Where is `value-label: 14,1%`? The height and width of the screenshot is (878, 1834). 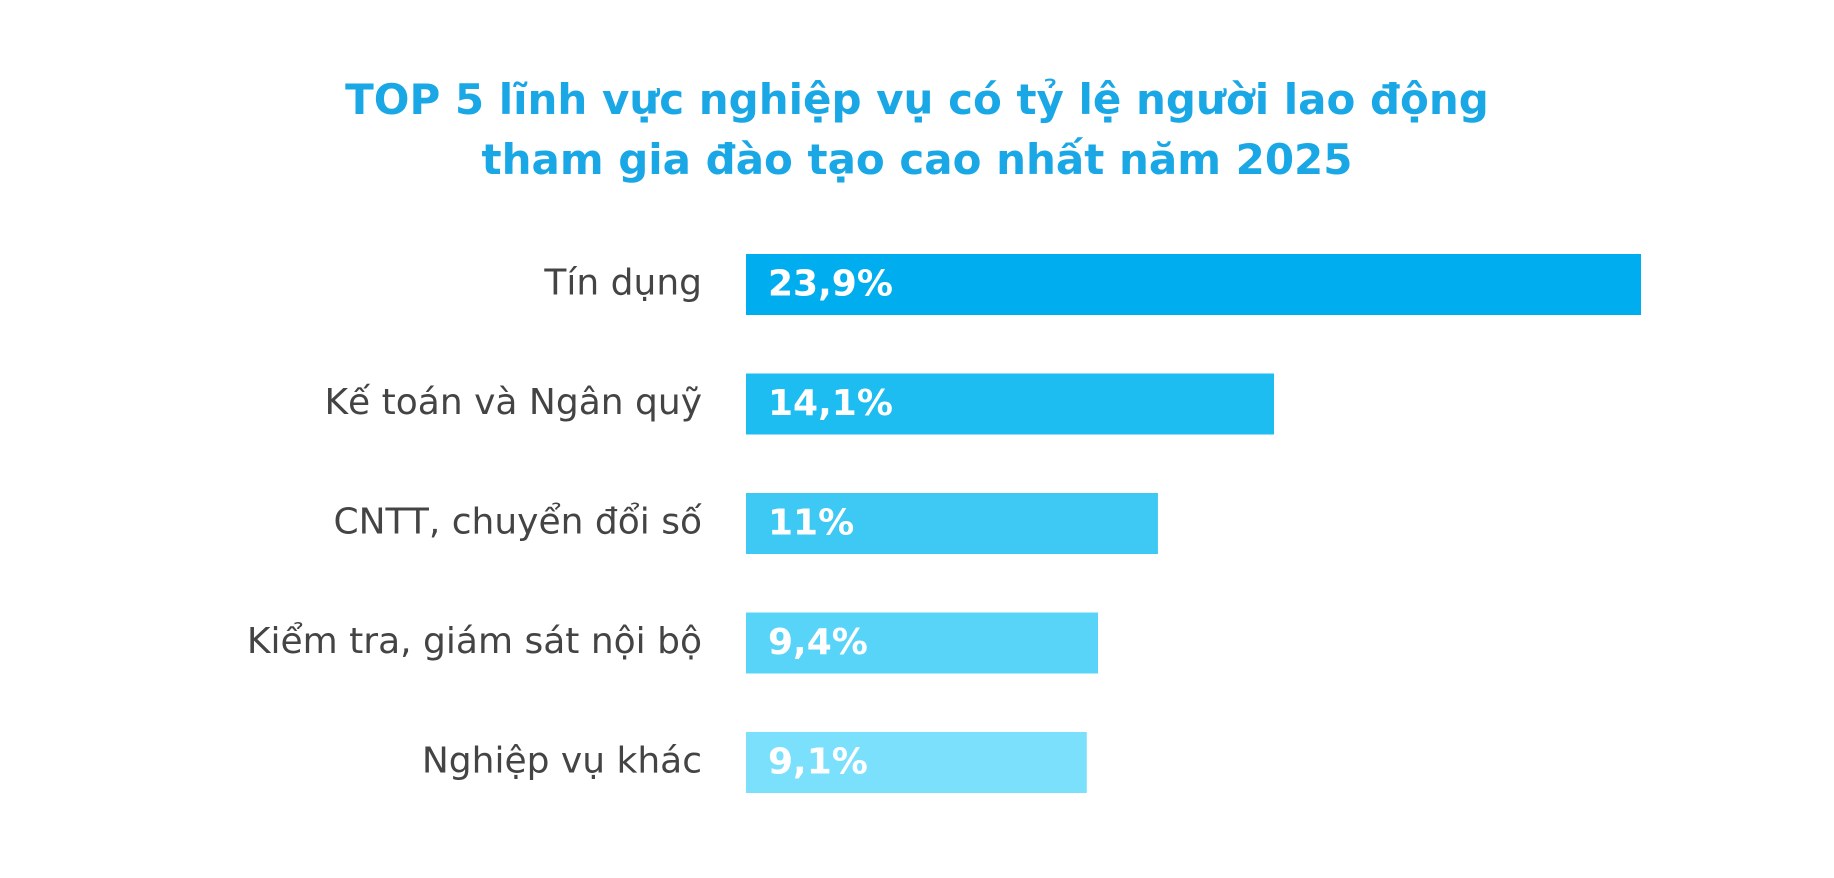 value-label: 14,1% is located at coordinates (830, 403).